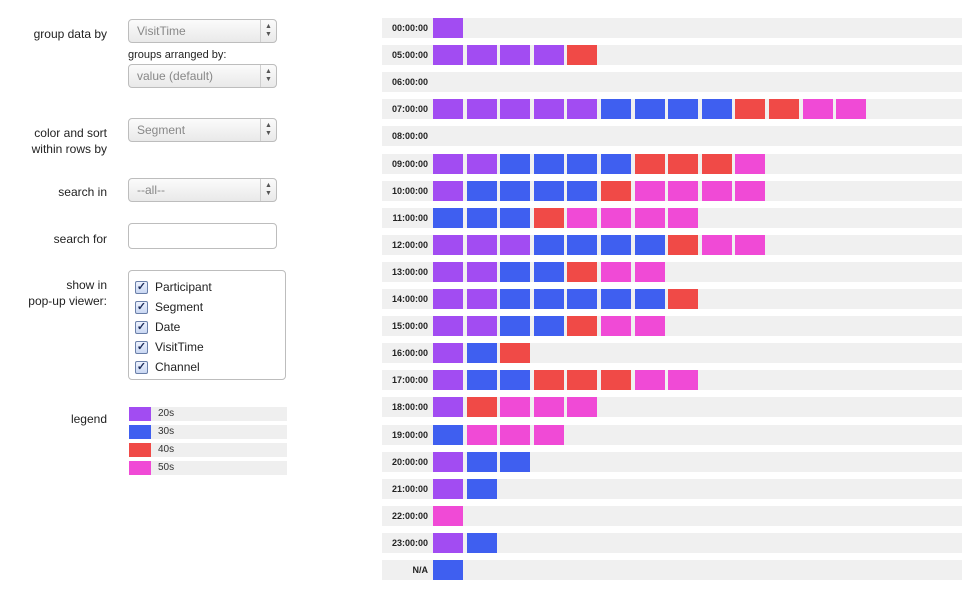 This screenshot has height=600, width=980. What do you see at coordinates (202, 236) in the screenshot?
I see `search-for-input` at bounding box center [202, 236].